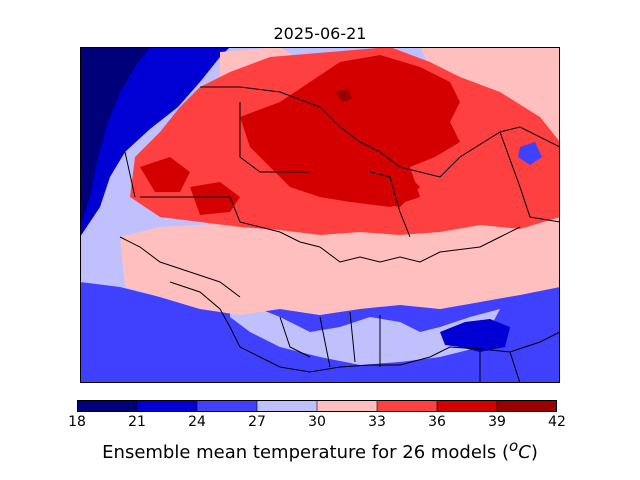 The width and height of the screenshot is (640, 480). Describe the element at coordinates (437, 422) in the screenshot. I see `colorbar-tick-label: 36` at that location.